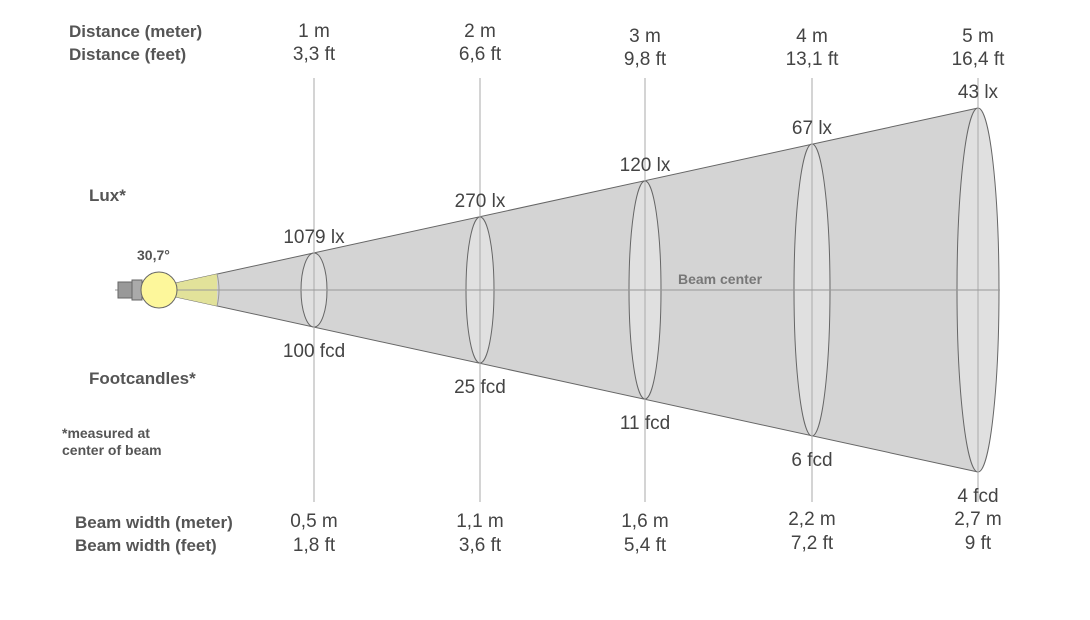 The image size is (1090, 620). Describe the element at coordinates (480, 387) in the screenshot. I see `fcd-value: 25 fcd` at that location.